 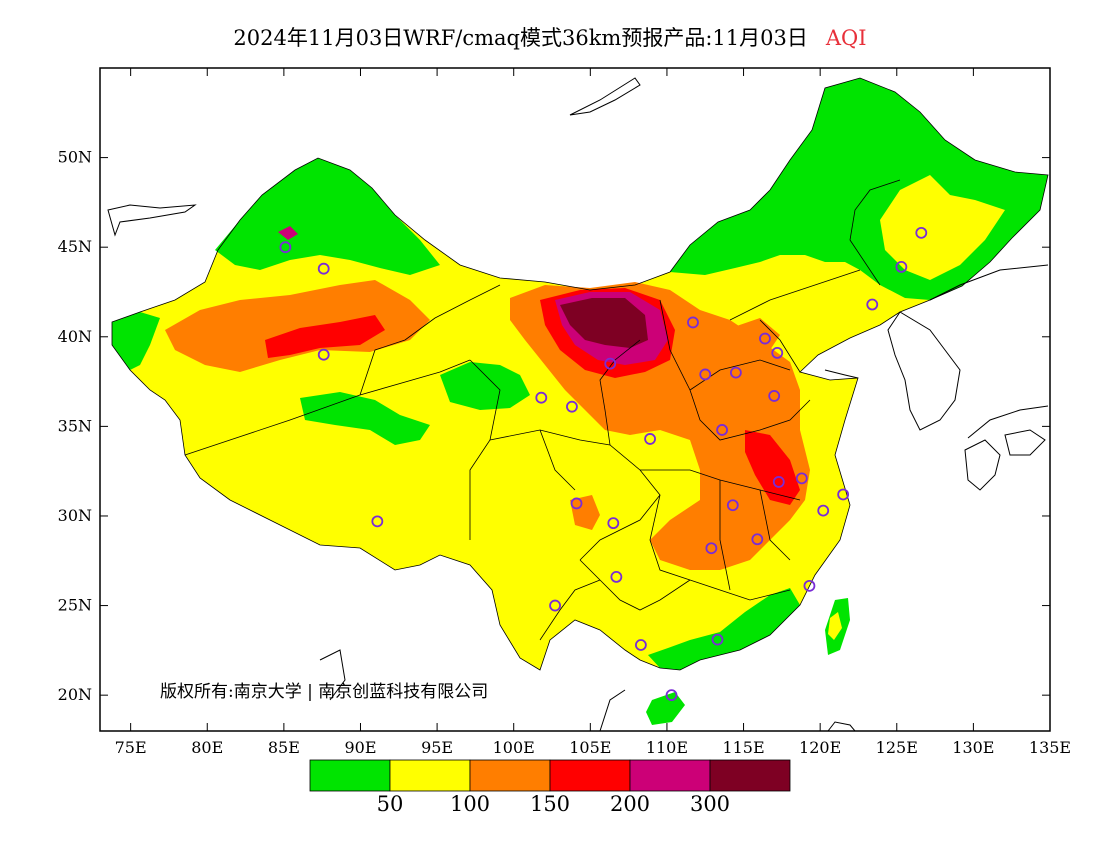 I want to click on y-tick-label: 40N, so click(x=75, y=336).